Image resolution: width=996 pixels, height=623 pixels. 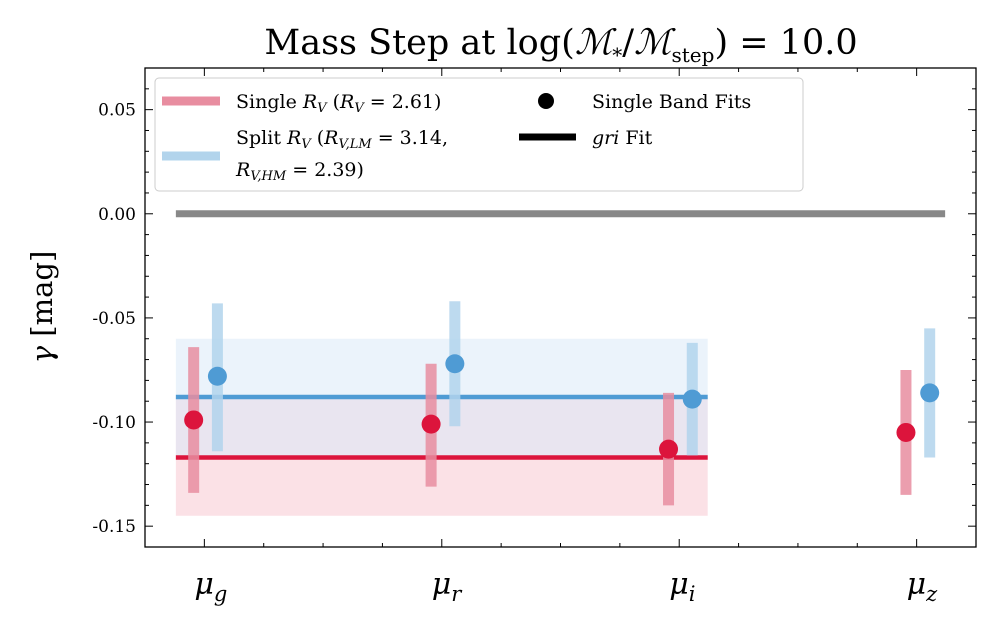 What do you see at coordinates (692, 594) in the screenshot?
I see `x-category-sub: i` at bounding box center [692, 594].